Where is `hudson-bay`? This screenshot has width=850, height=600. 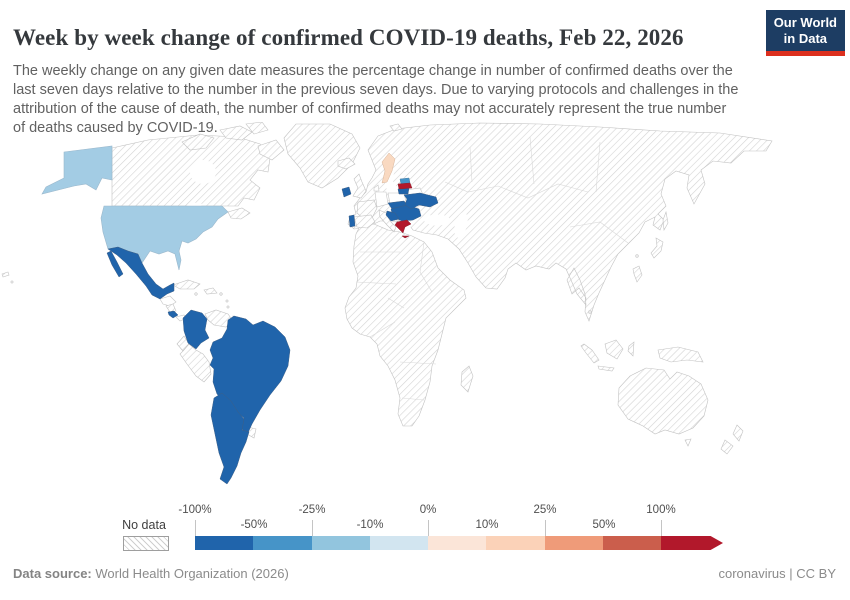 hudson-bay is located at coordinates (203, 172).